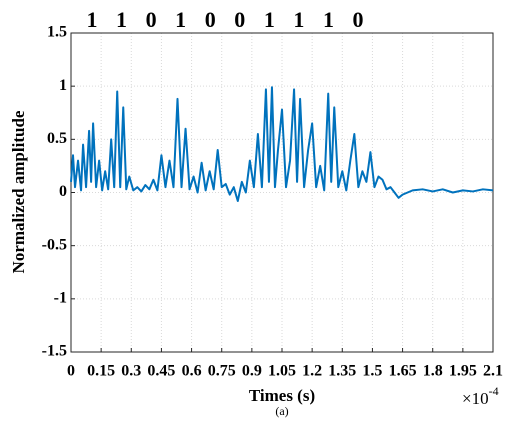 The height and width of the screenshot is (421, 507). Describe the element at coordinates (372, 371) in the screenshot. I see `x-tick-label: 1.5` at that location.